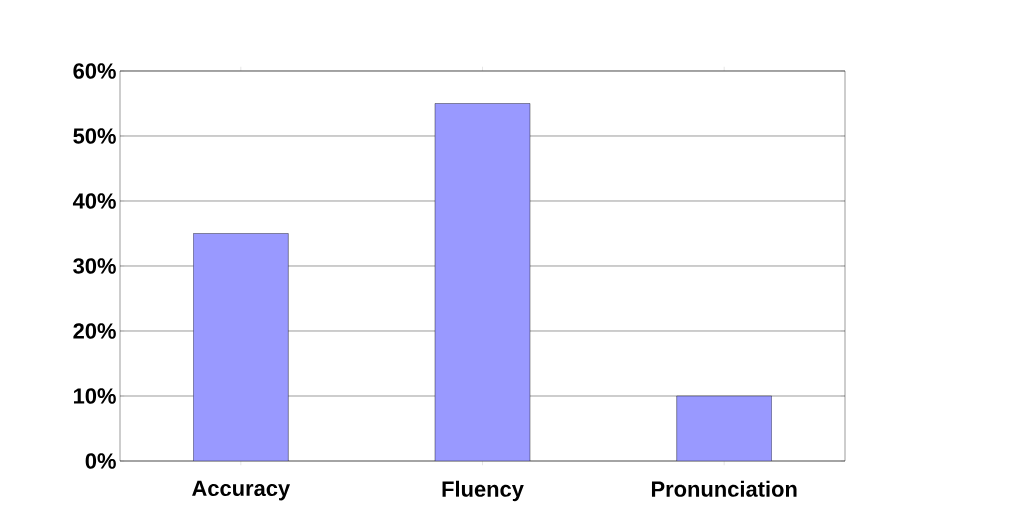 The width and height of the screenshot is (1009, 531). Describe the element at coordinates (94, 71) in the screenshot. I see `y-tick-label: 60%` at that location.